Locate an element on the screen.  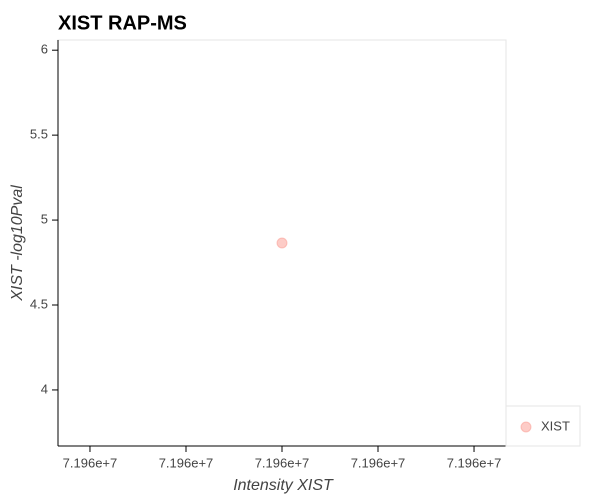
y-tick-label: 5.5 is located at coordinates (39, 134).